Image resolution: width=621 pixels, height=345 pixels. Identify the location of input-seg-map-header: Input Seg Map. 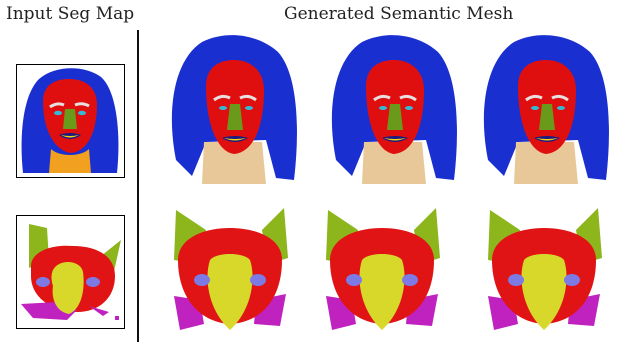
(70, 14).